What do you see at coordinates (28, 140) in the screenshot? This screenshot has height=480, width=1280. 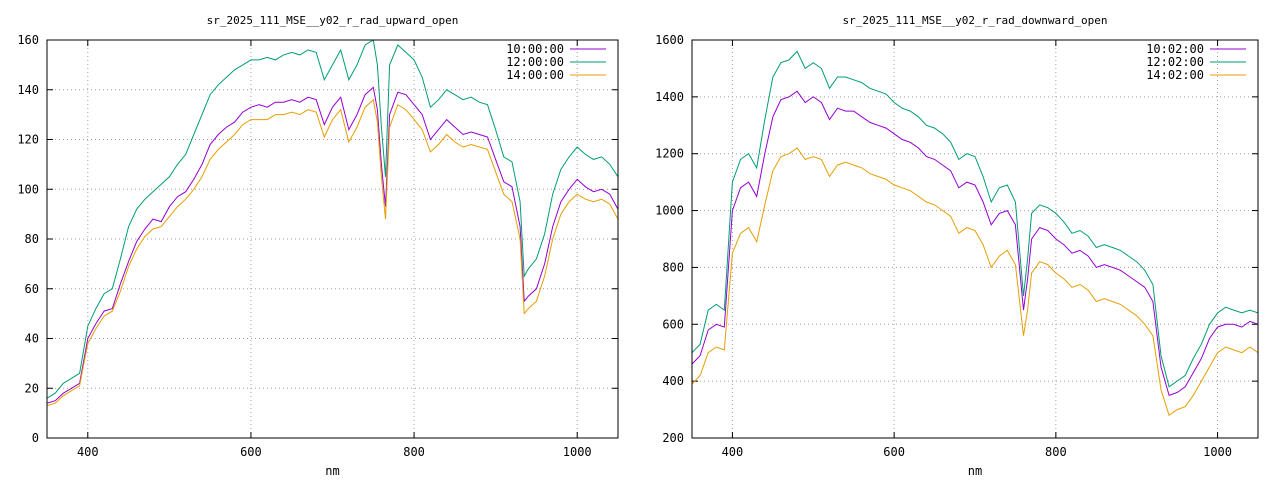 I see `y-tick-label: 120` at bounding box center [28, 140].